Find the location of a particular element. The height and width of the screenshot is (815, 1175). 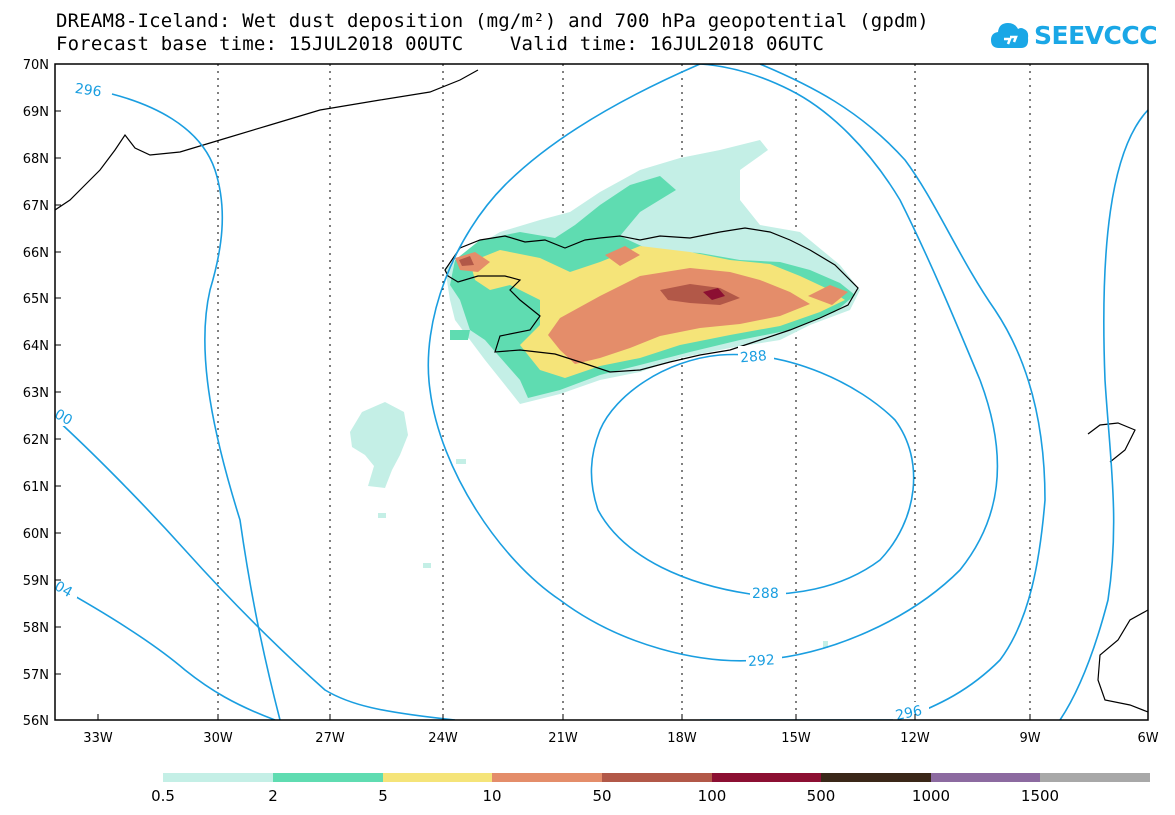

contour-line-far-east is located at coordinates (1103, 414).